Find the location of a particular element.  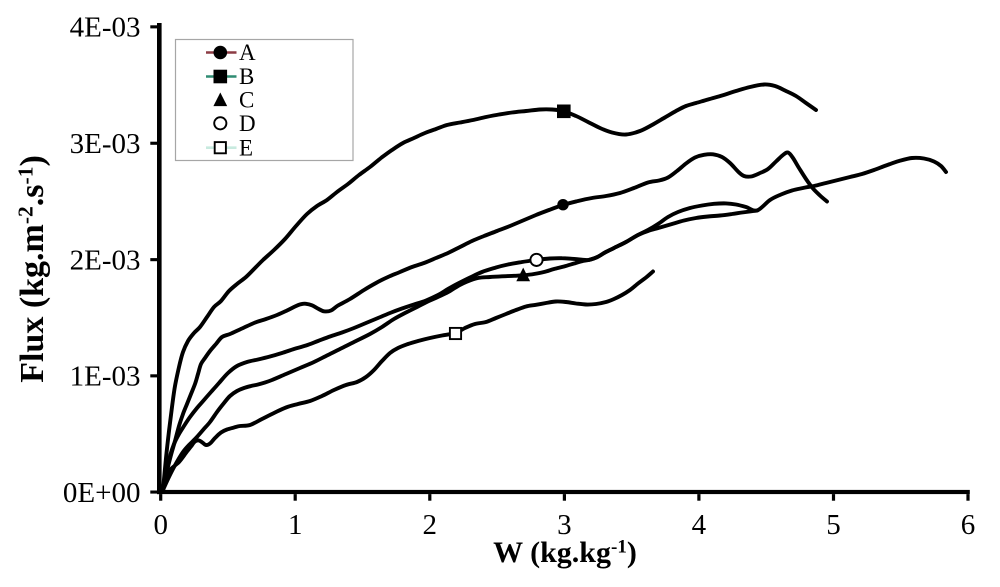

svg-text: 4 is located at coordinates (699, 525).